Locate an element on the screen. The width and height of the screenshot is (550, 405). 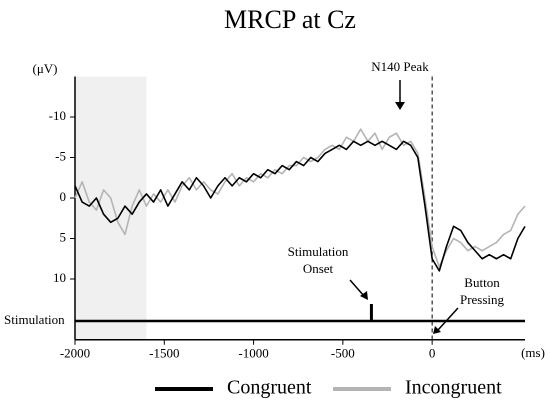
stimulation-label: Stimulation is located at coordinates (34, 319).